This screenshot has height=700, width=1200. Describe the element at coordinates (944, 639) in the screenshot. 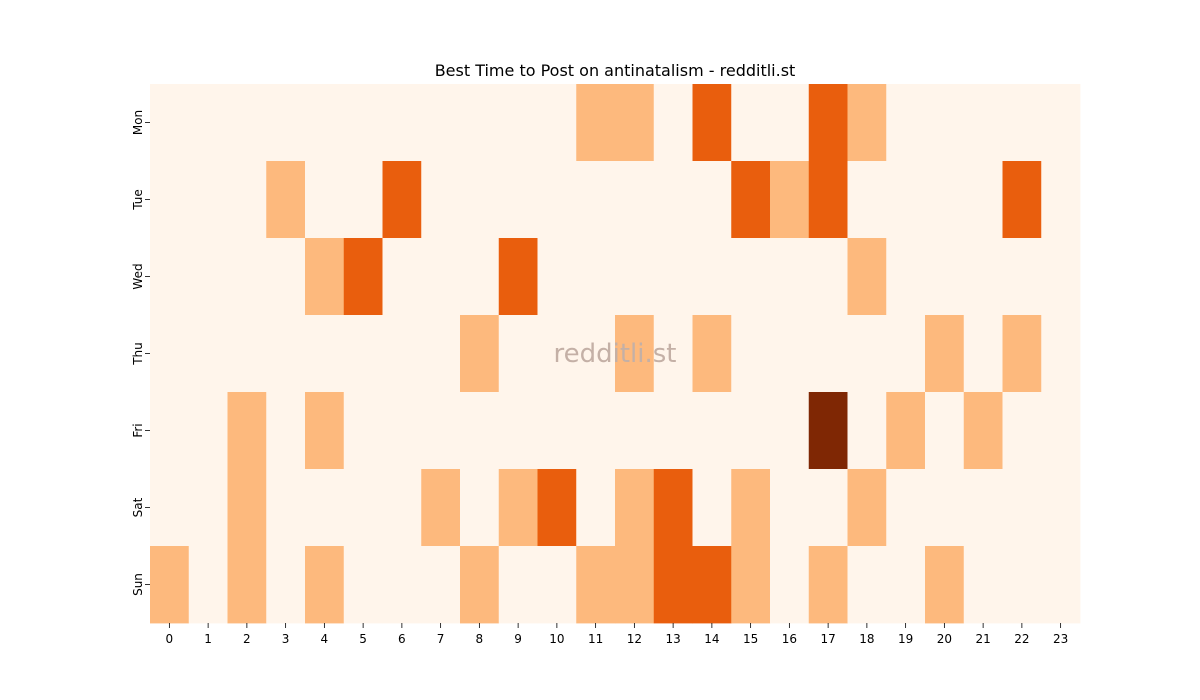

I see `x-tick-label: 20` at that location.